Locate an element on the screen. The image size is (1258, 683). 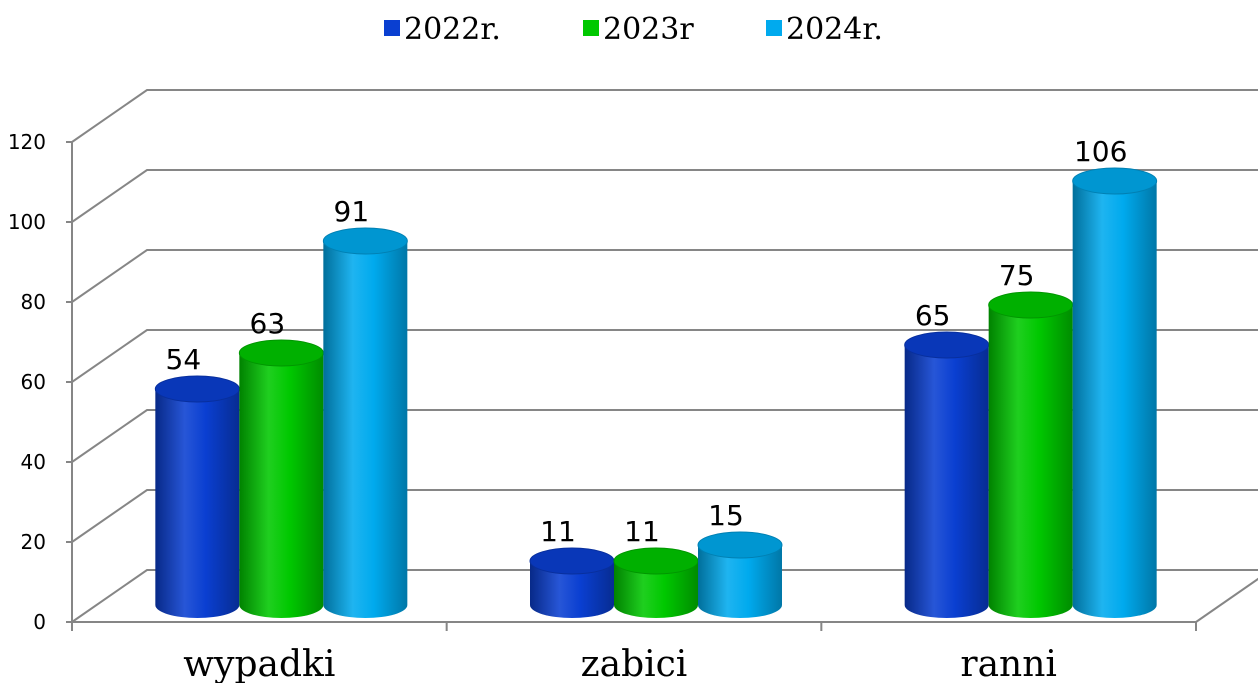
legend-item: 2022r. is located at coordinates (442, 29).